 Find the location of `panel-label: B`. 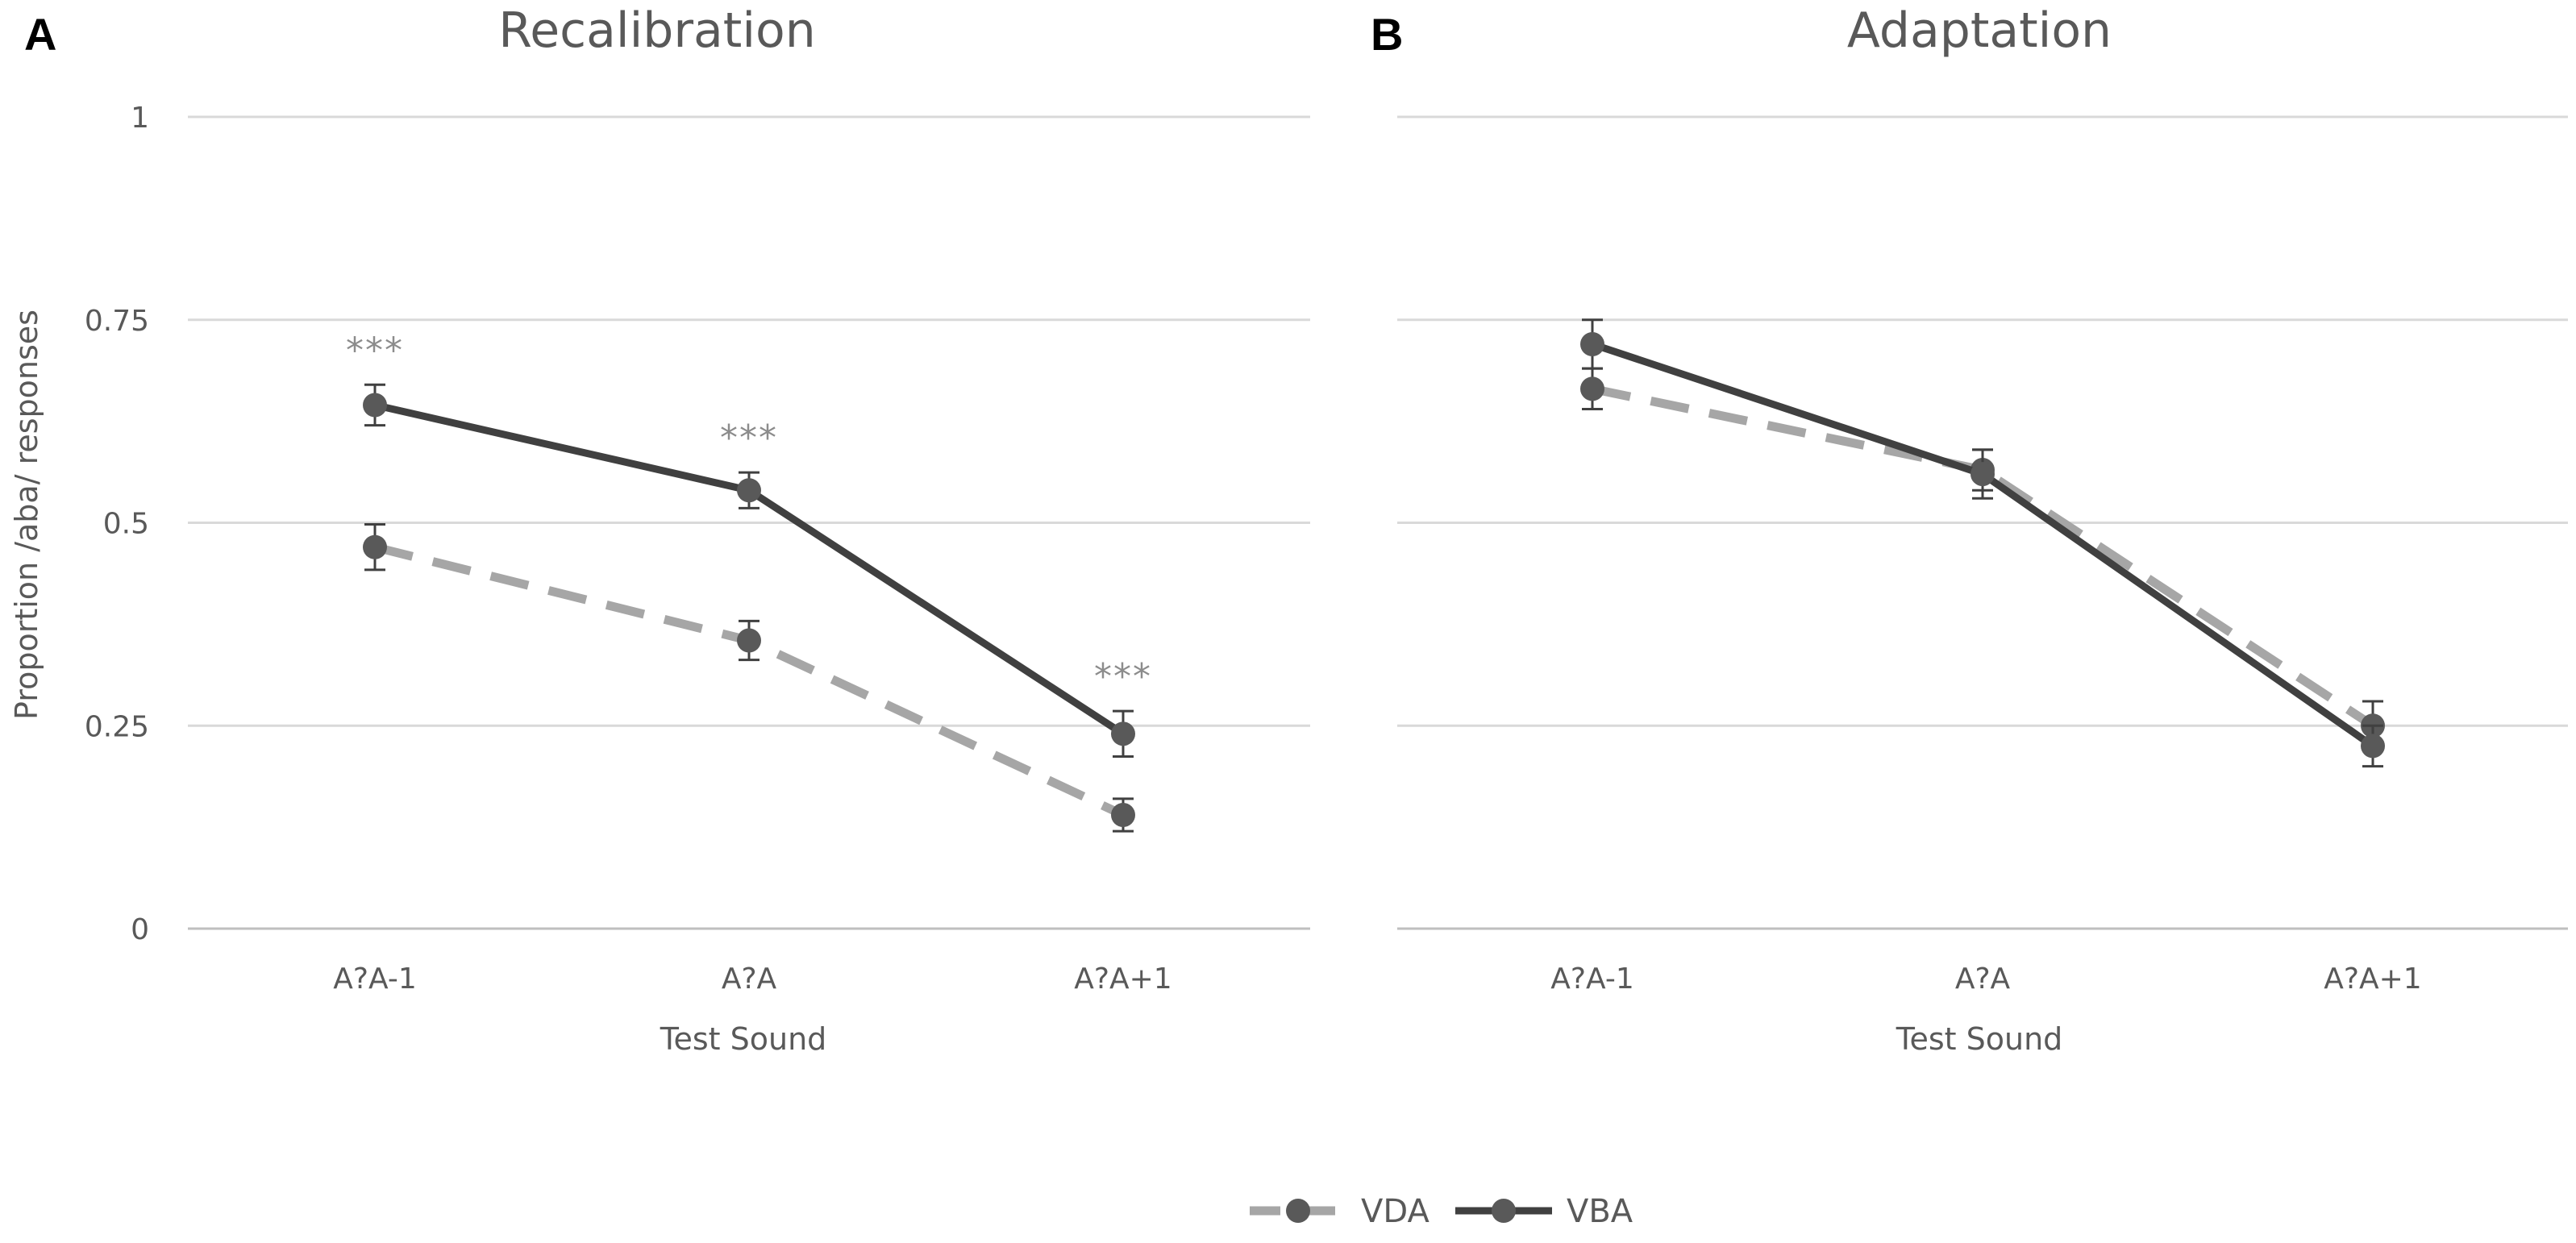

panel-label: B is located at coordinates (1387, 34).